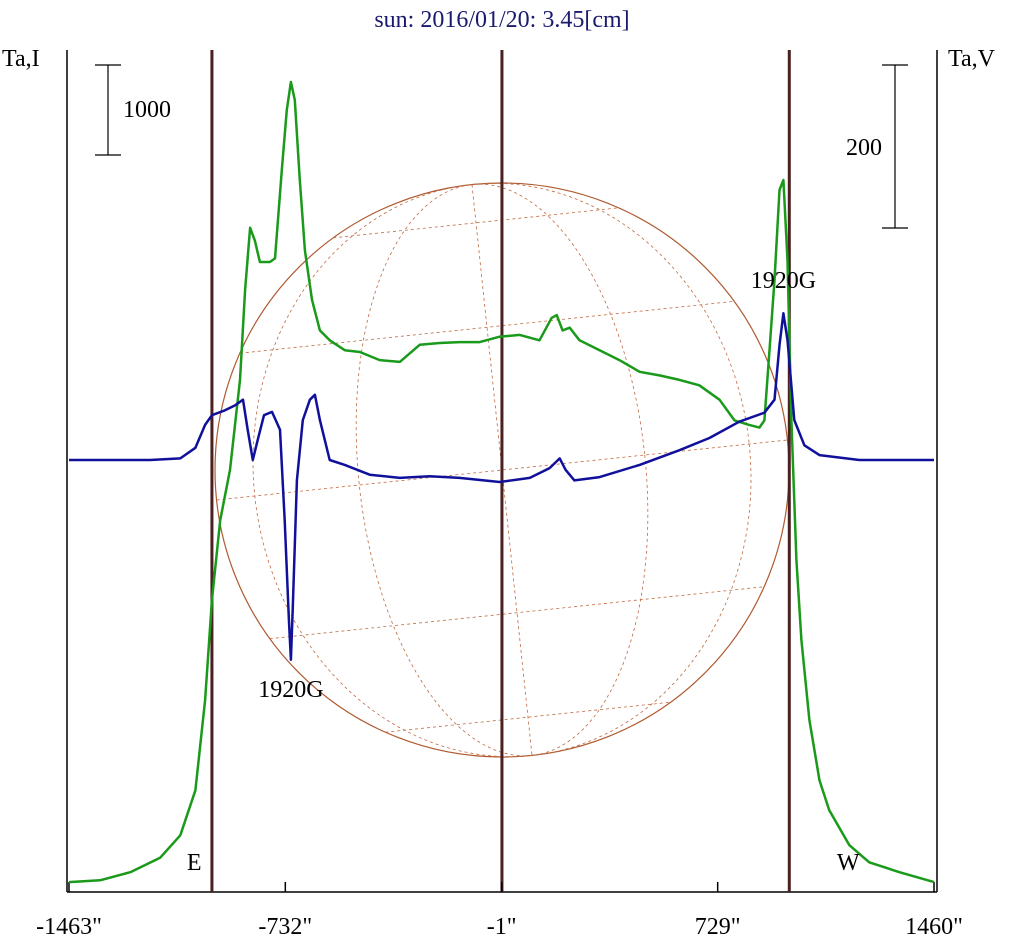 The height and width of the screenshot is (941, 1009). What do you see at coordinates (147, 110) in the screenshot?
I see `scale-bar-label: 1000` at bounding box center [147, 110].